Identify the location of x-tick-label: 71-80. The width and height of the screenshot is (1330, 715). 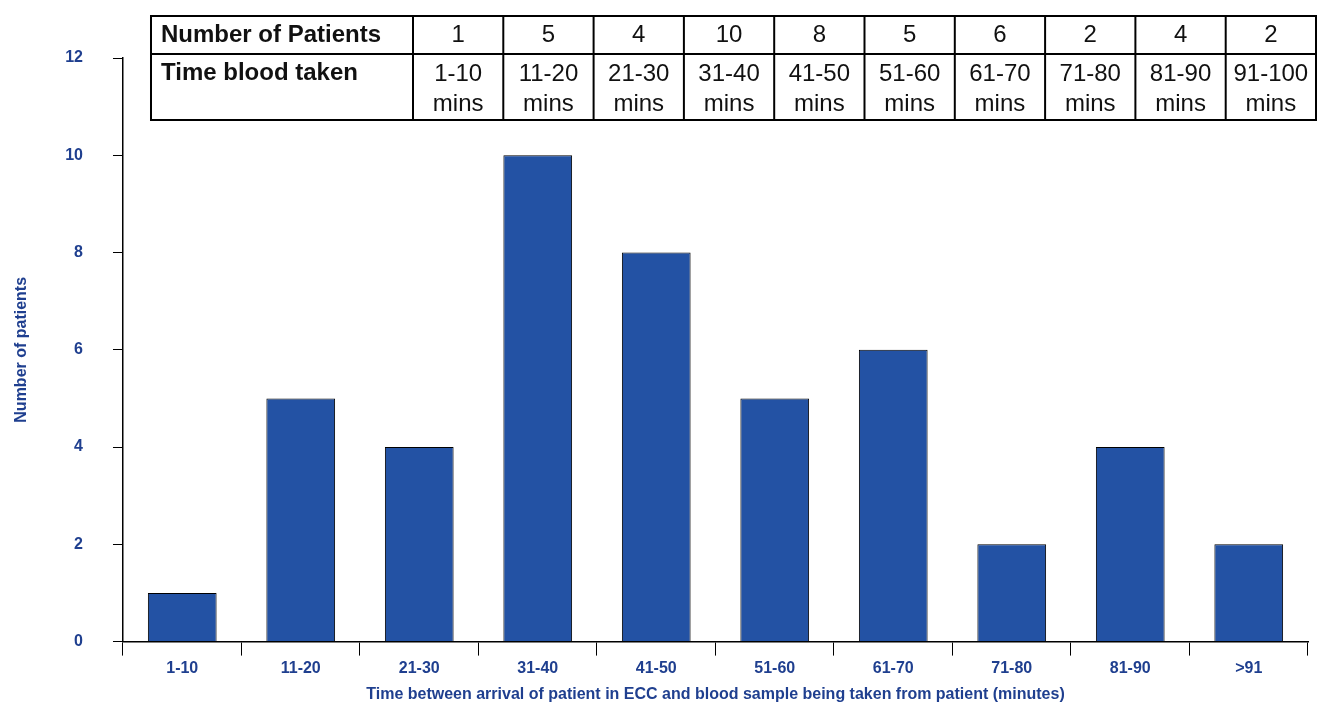
(1012, 667).